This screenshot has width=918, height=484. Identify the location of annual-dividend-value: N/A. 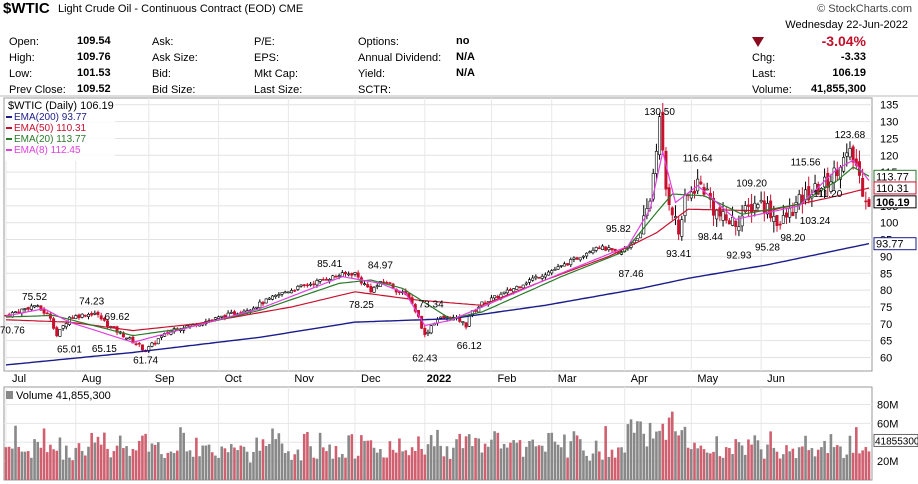
(465, 57).